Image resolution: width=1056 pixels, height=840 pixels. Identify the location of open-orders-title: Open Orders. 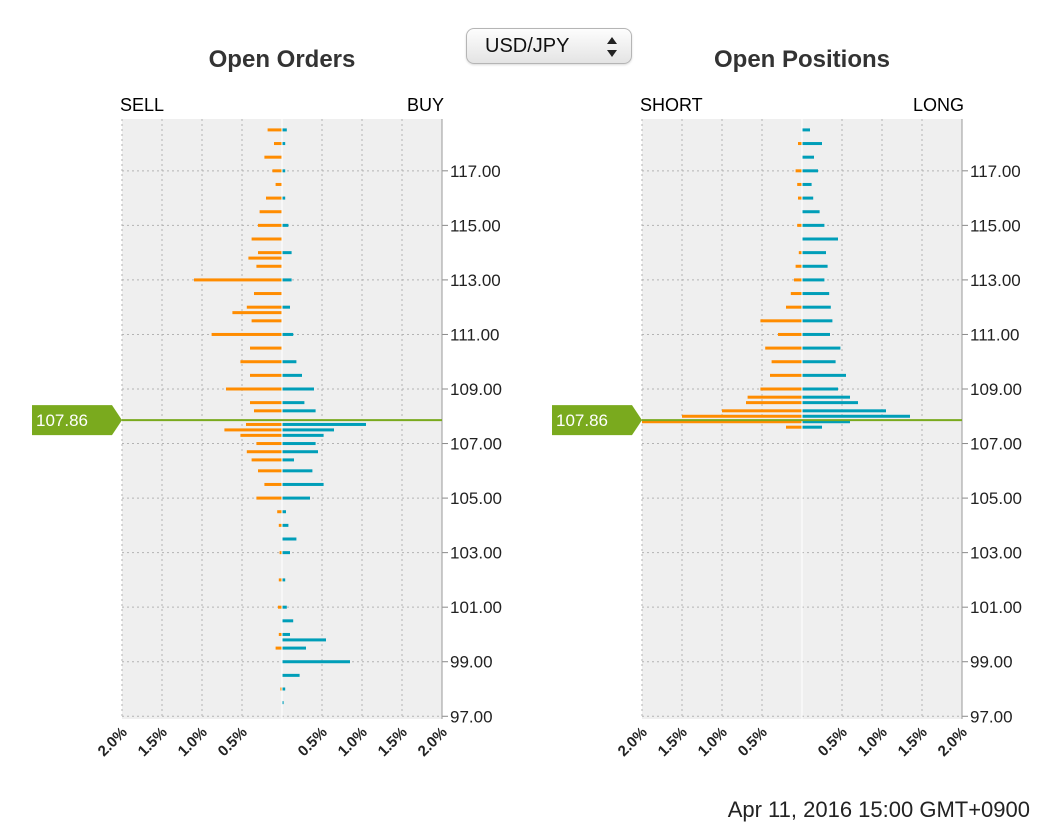
(282, 59).